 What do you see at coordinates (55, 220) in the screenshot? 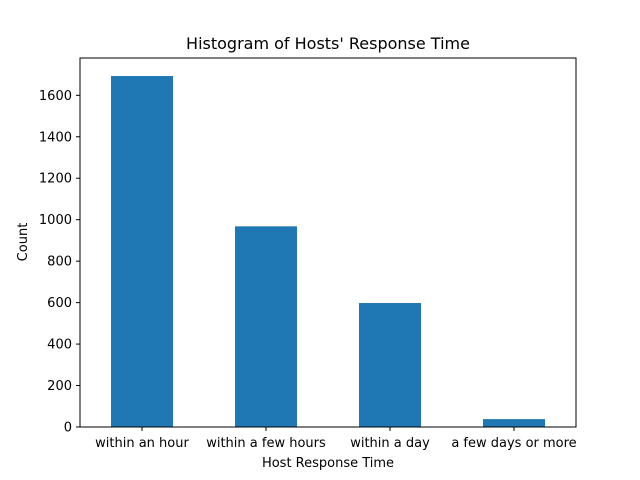
I see `y-tick-label-5: 1000` at bounding box center [55, 220].